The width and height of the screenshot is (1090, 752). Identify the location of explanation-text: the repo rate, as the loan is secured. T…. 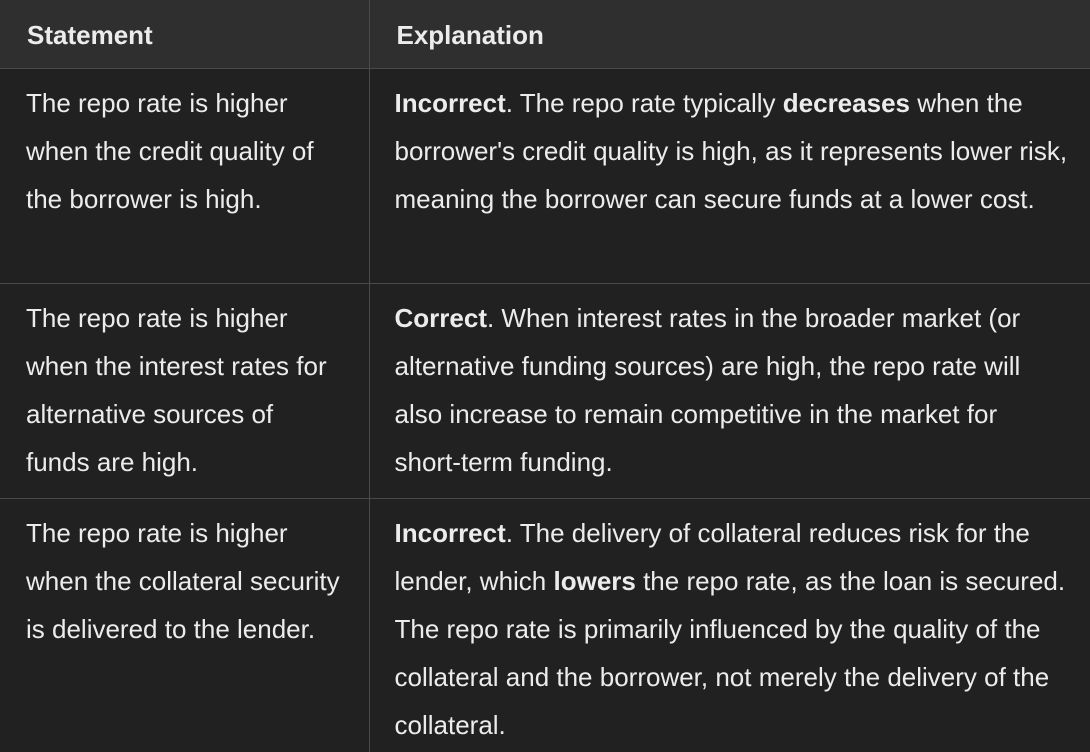
(730, 653).